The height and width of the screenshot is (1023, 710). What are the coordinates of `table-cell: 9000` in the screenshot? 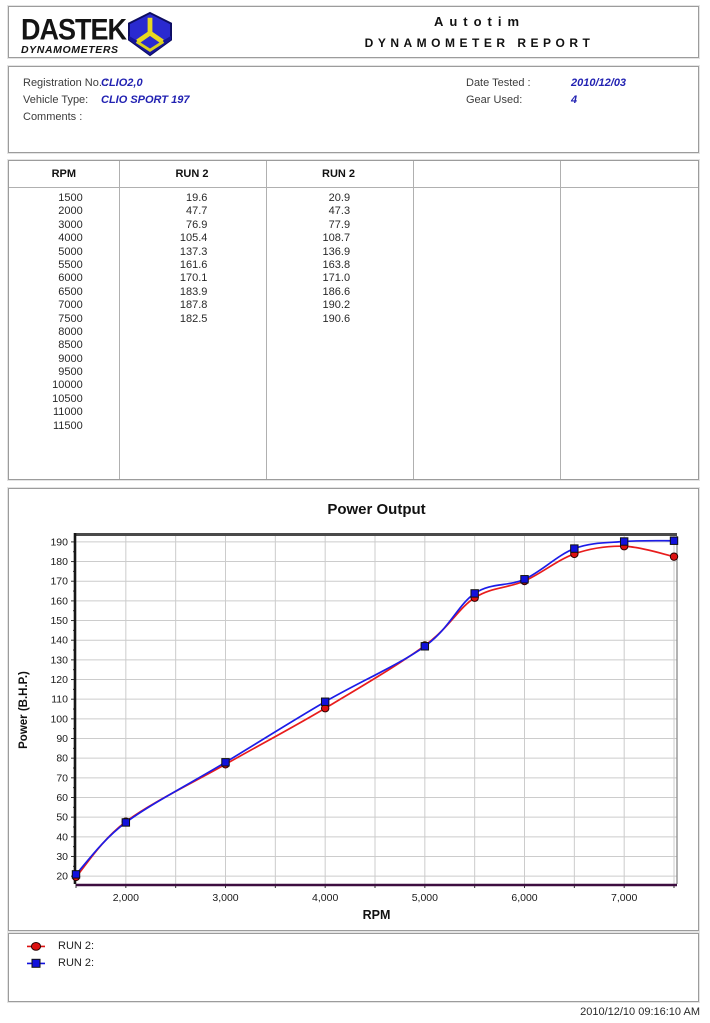 It's located at (70, 358).